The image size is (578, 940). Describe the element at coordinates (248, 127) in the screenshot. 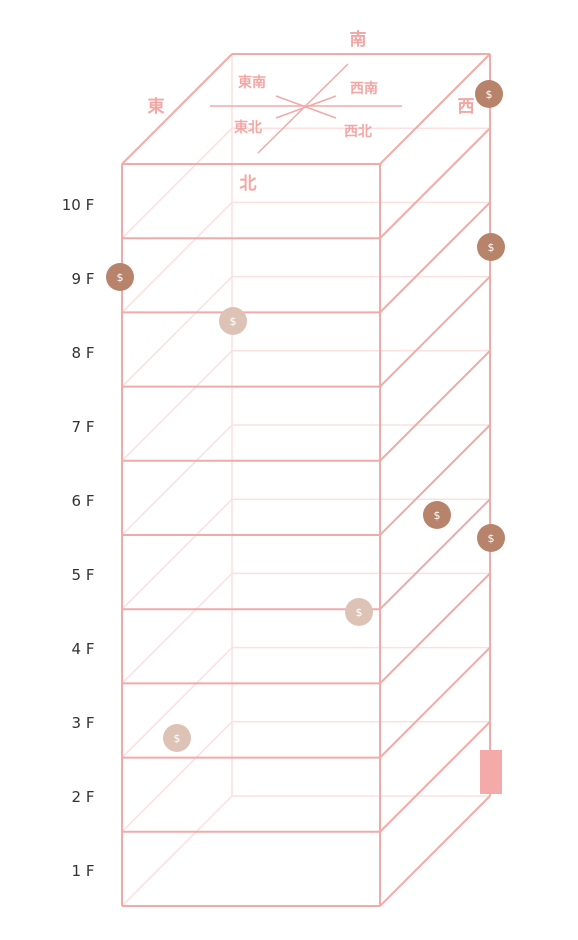

I see `compass-label-northeast: 東北` at that location.